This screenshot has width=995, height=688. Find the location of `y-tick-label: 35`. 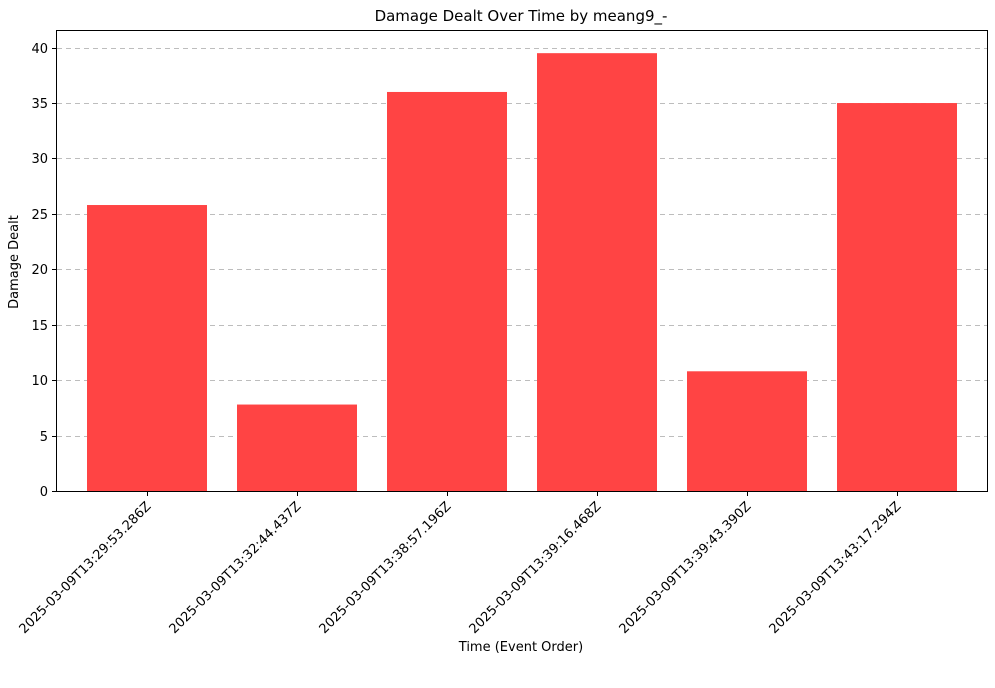

y-tick-label: 35 is located at coordinates (39, 104).